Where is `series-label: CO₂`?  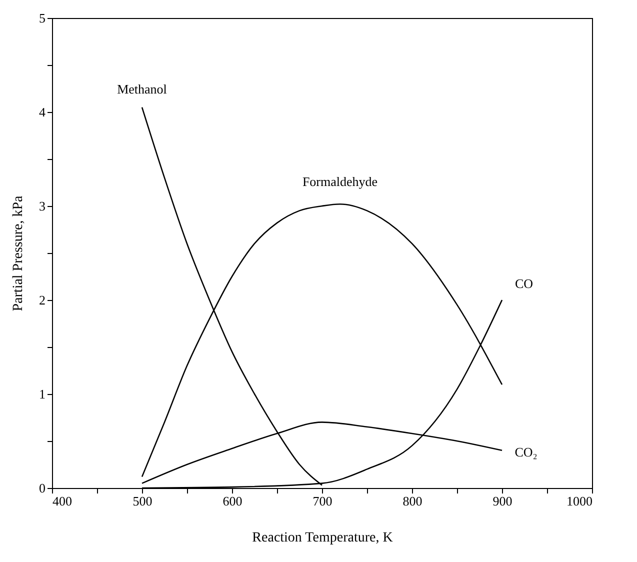
series-label: CO₂ is located at coordinates (526, 452).